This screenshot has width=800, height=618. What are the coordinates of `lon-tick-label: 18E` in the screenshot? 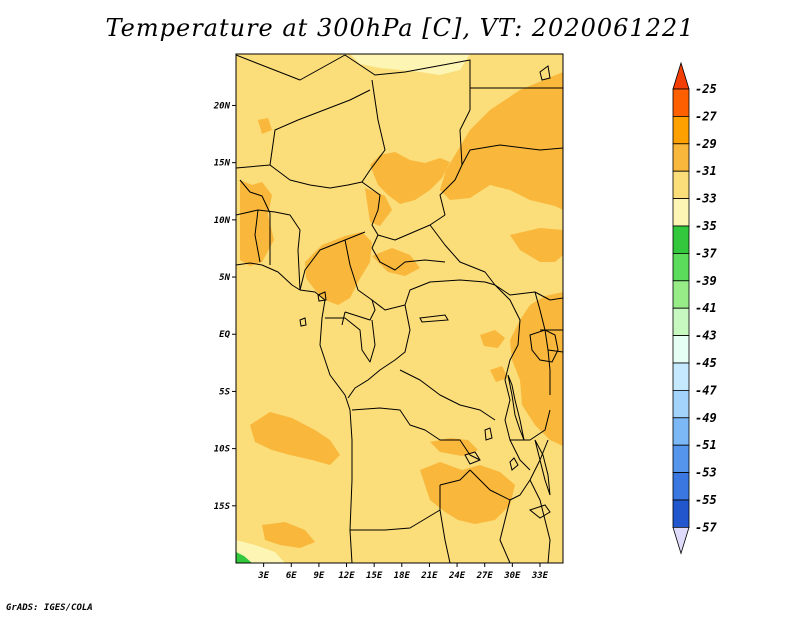 It's located at (402, 576).